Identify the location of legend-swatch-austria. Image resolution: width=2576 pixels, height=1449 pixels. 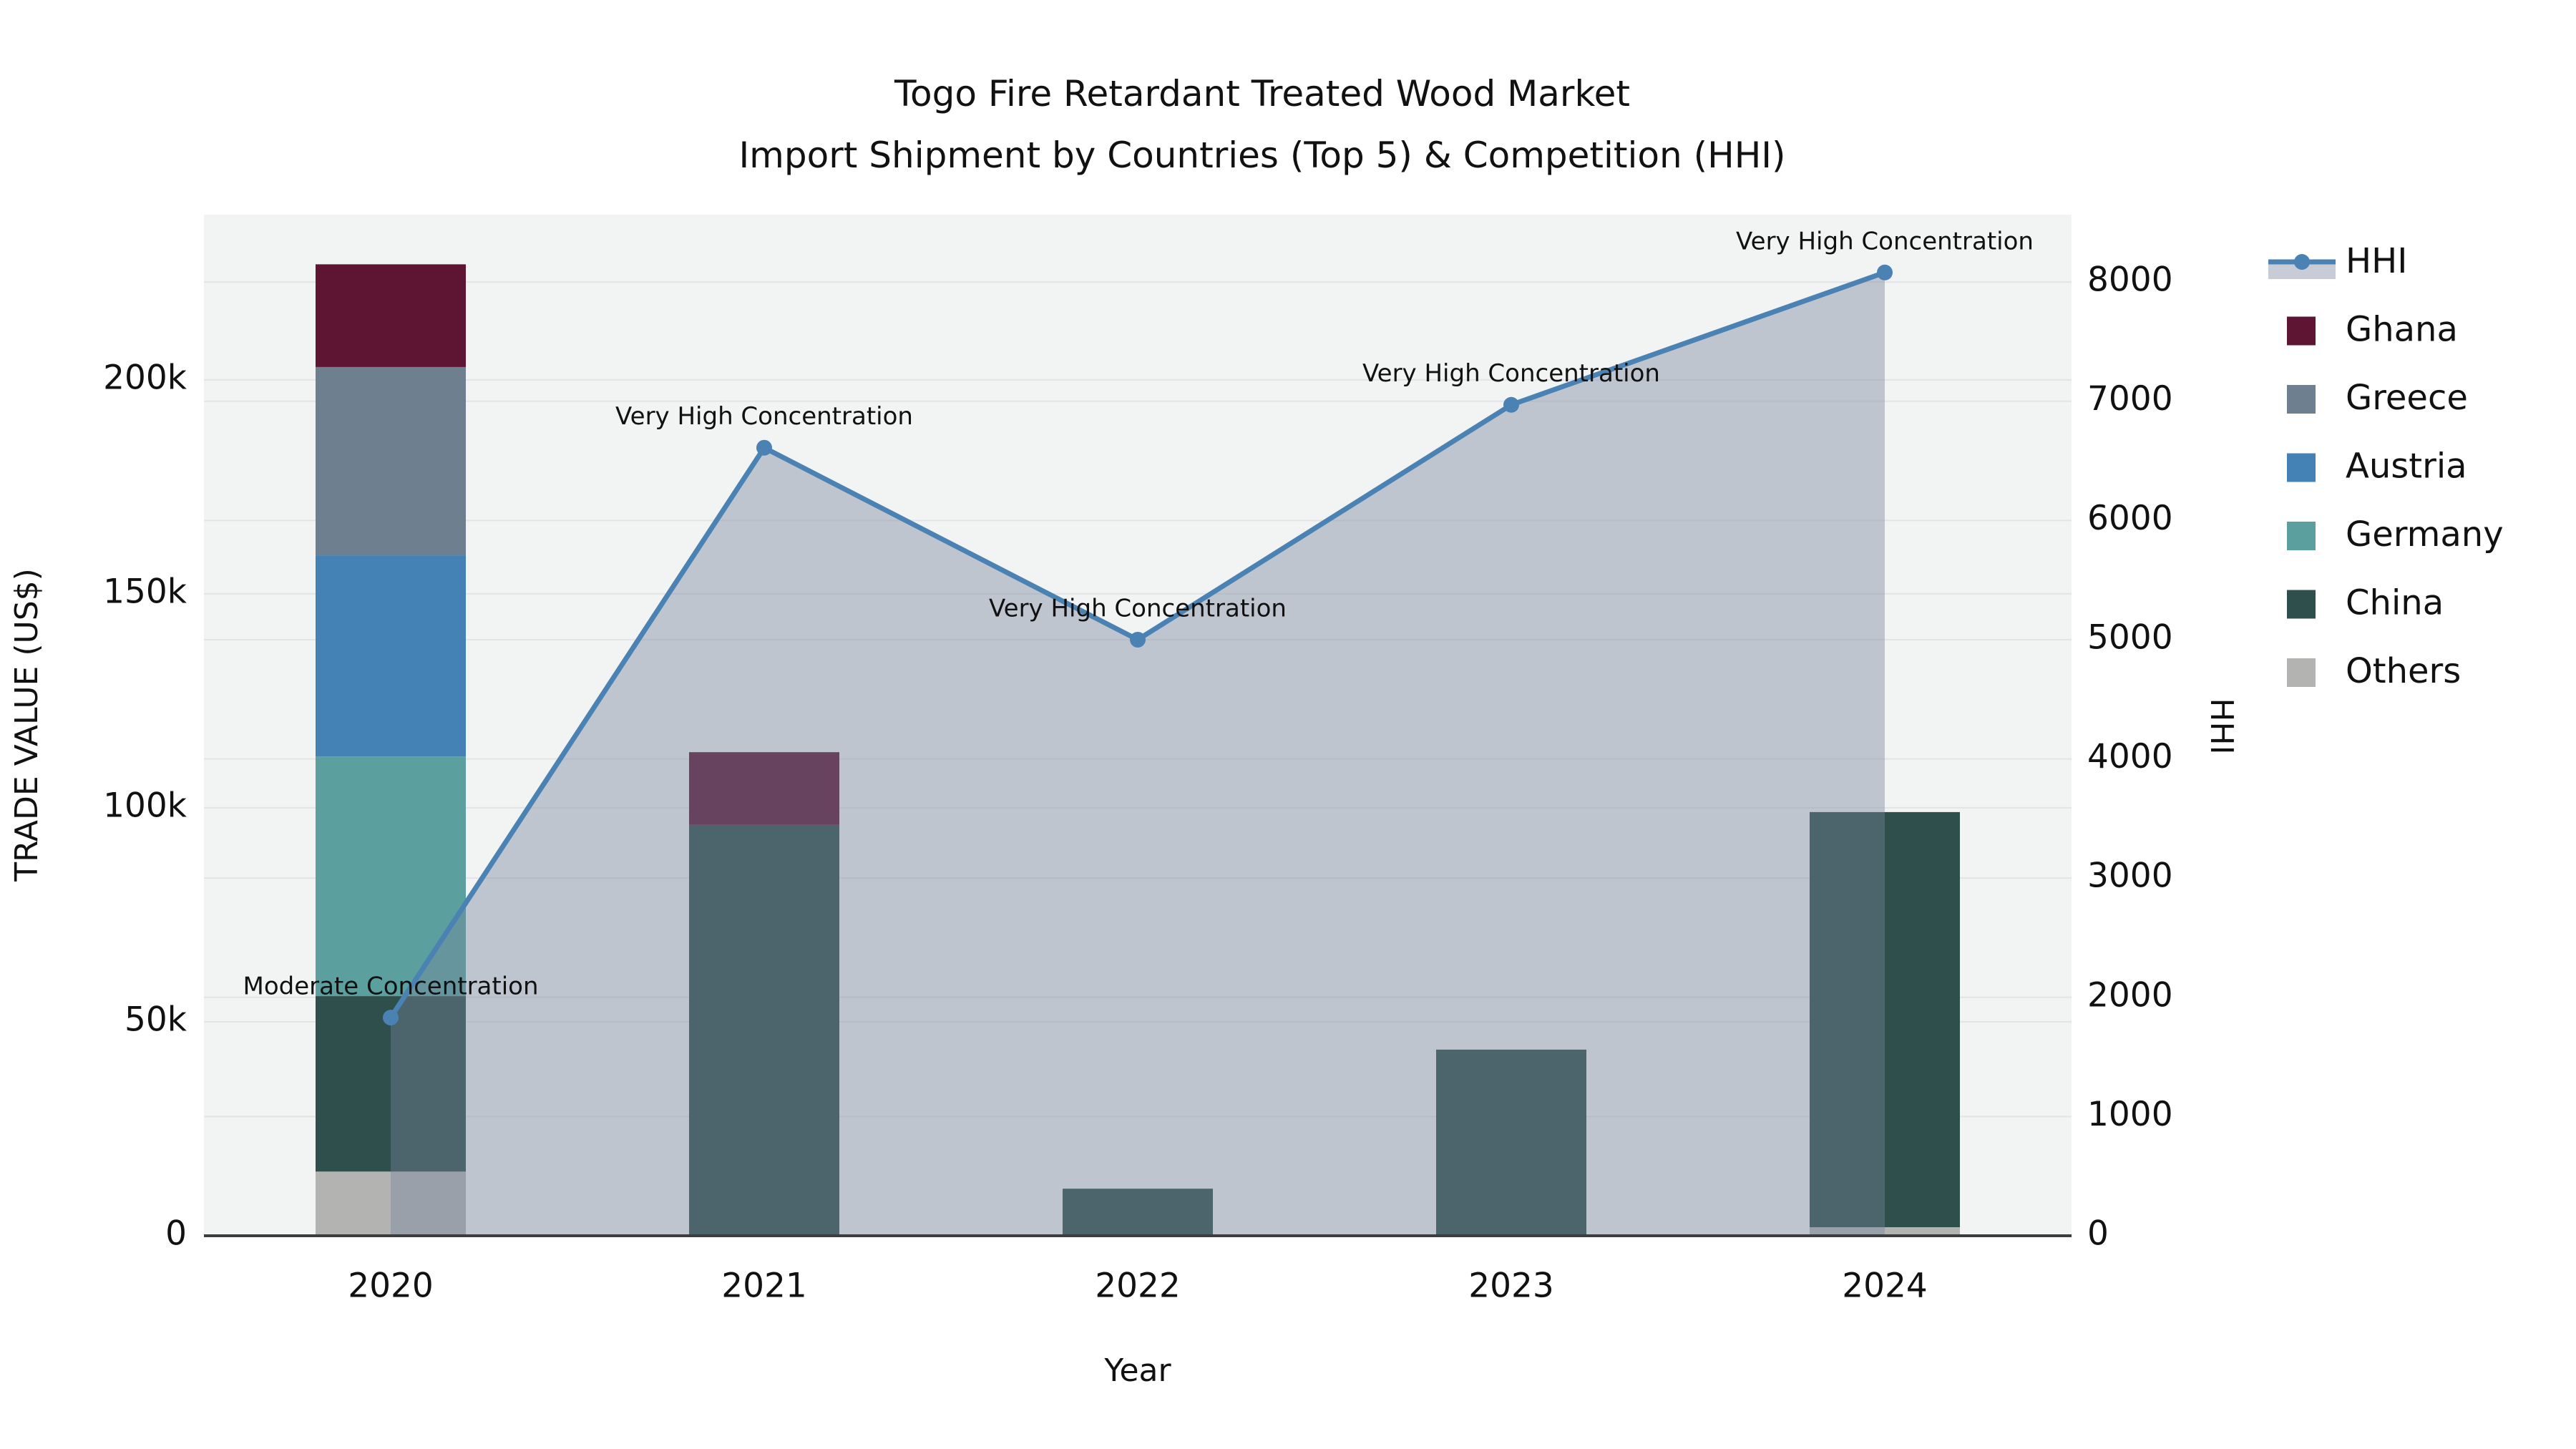
(2301, 467).